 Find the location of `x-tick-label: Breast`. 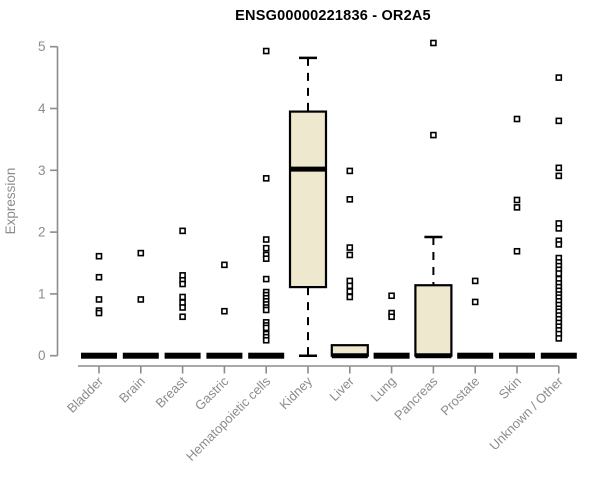

x-tick-label: Breast is located at coordinates (171, 391).